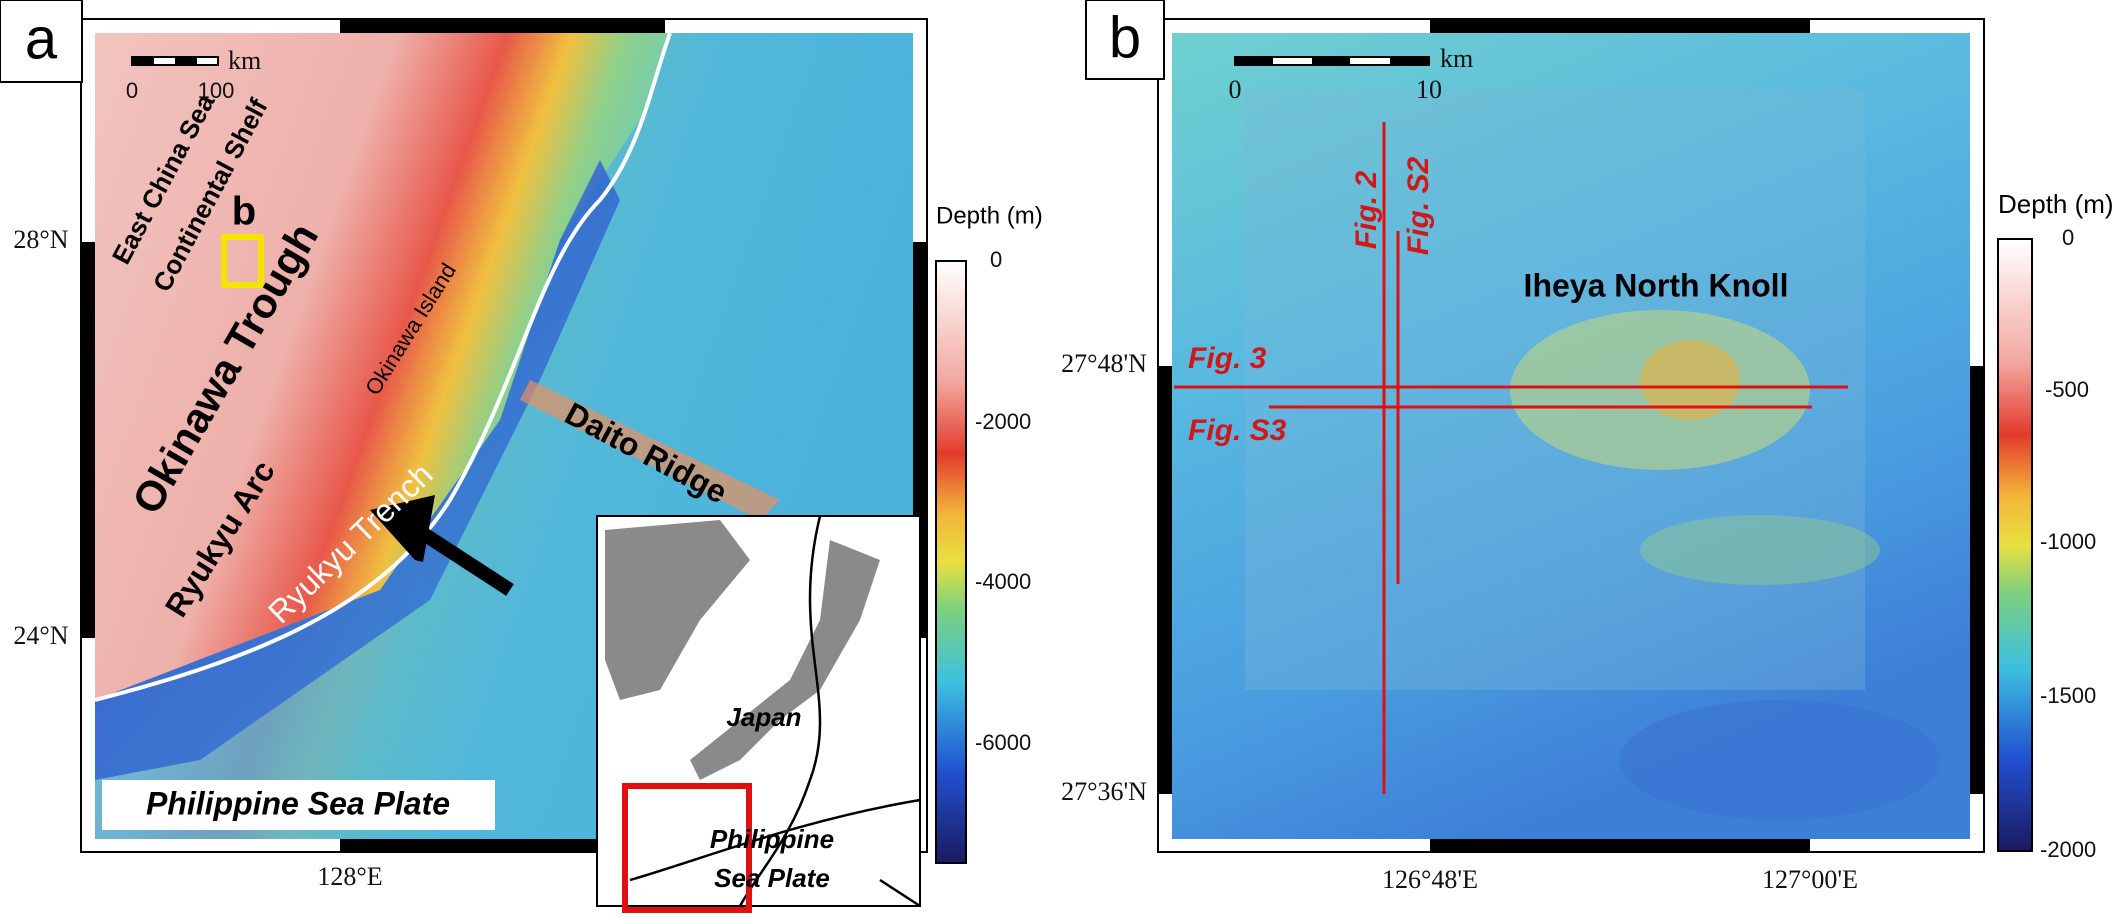 This screenshot has height=917, width=2128. What do you see at coordinates (1237, 430) in the screenshot?
I see `profile-label: Fig. S3` at bounding box center [1237, 430].